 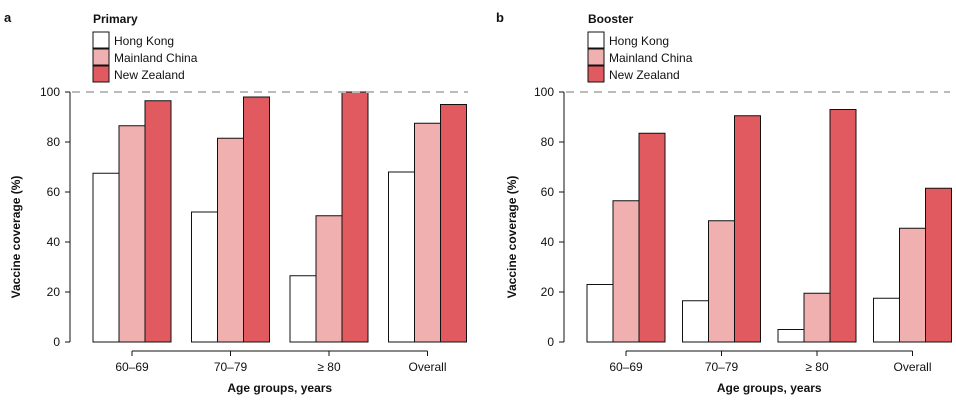 I want to click on panel-letter: b, so click(x=500, y=17).